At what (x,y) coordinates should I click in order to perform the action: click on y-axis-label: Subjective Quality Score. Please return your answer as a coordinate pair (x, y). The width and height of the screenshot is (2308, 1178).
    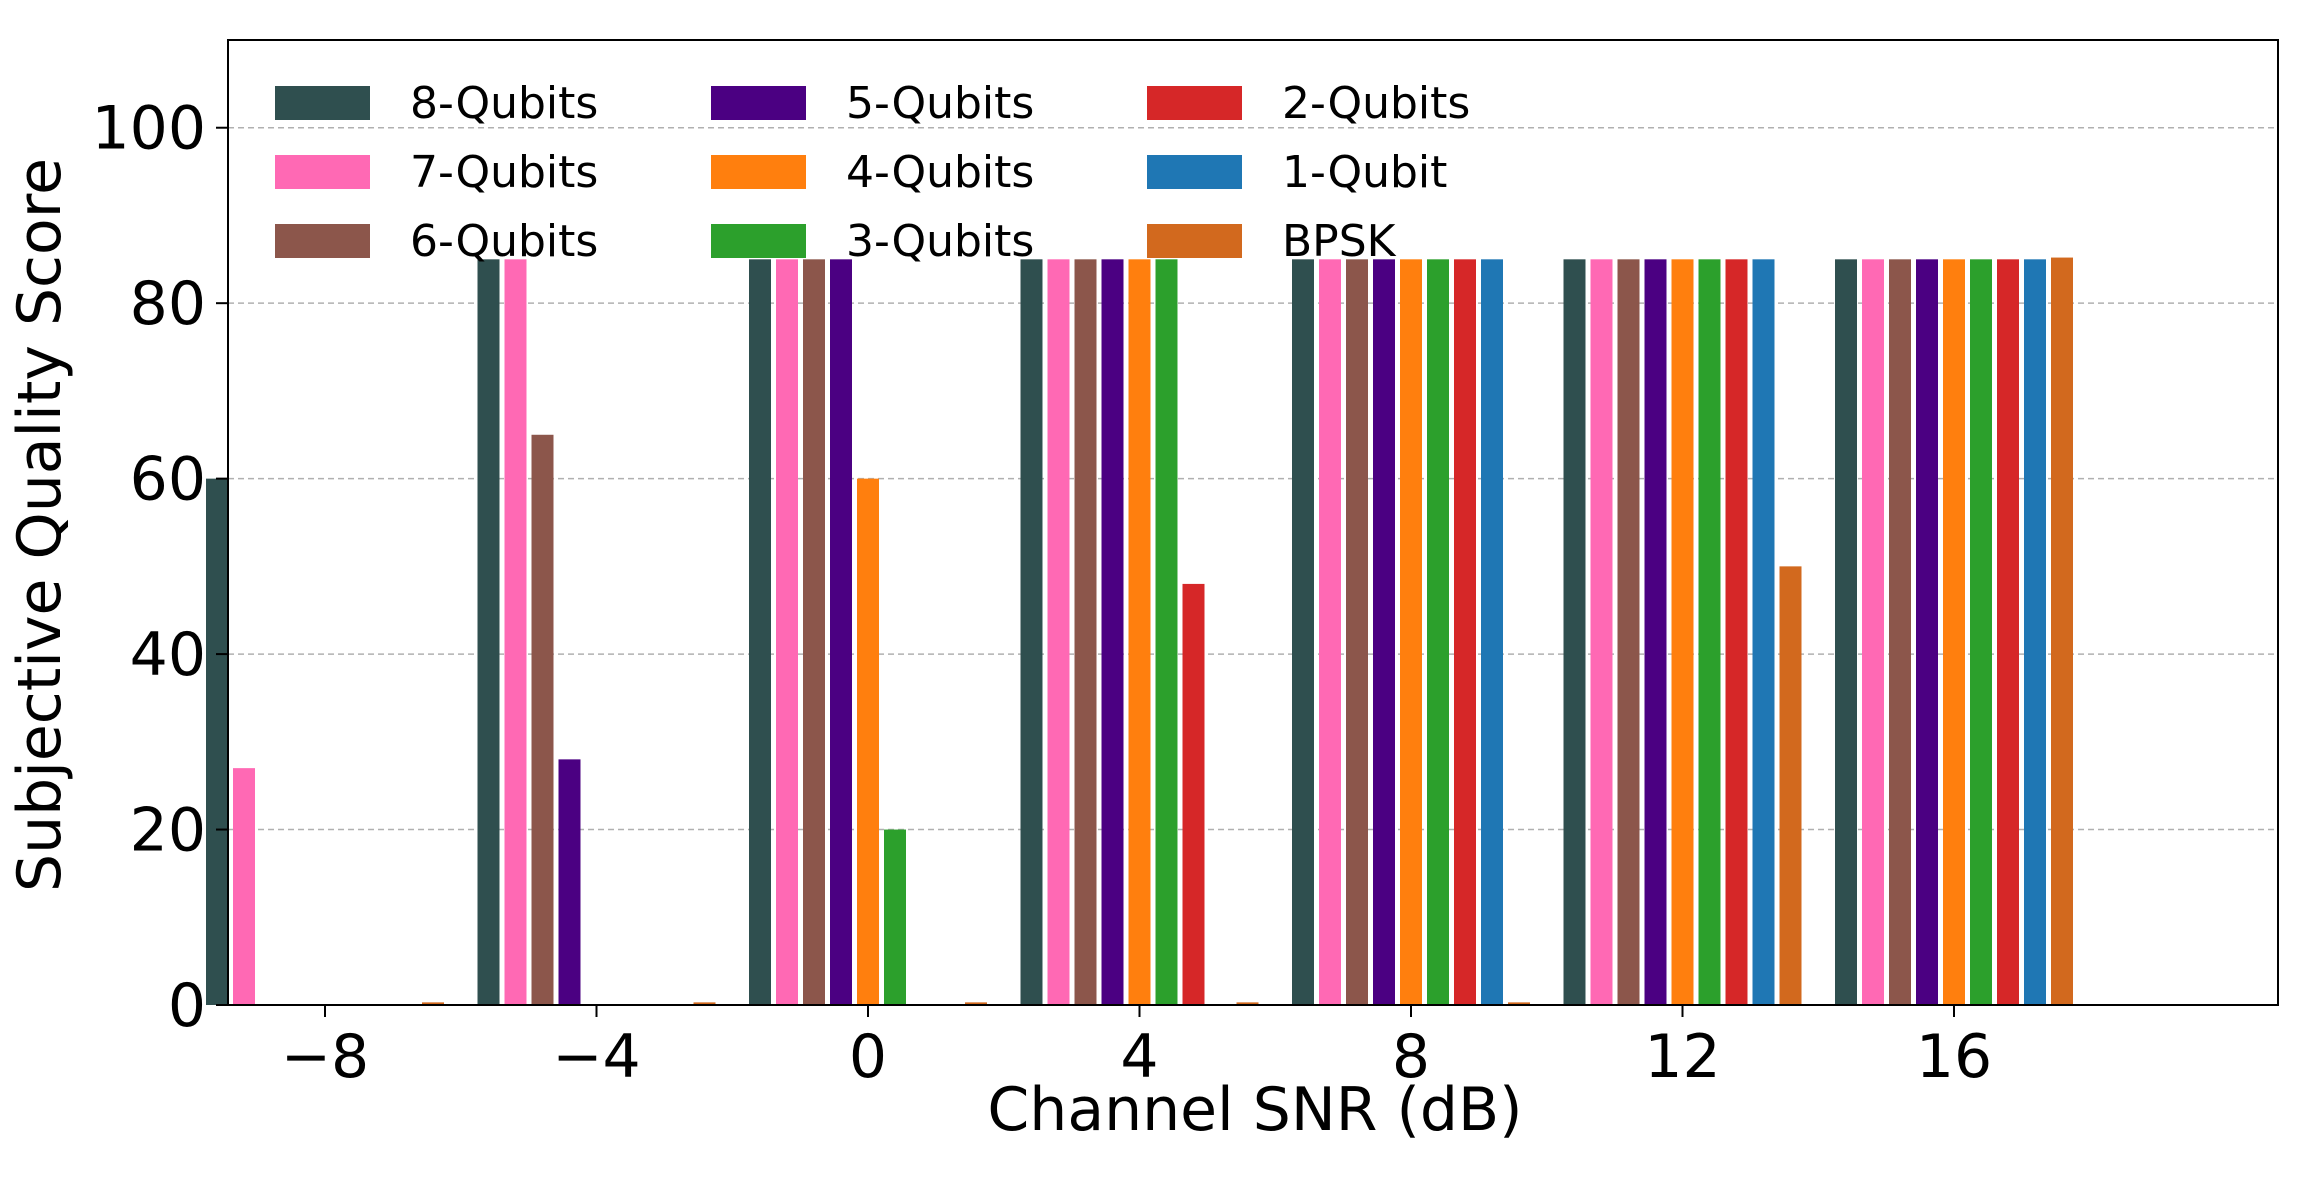
    Looking at the image, I should click on (40, 525).